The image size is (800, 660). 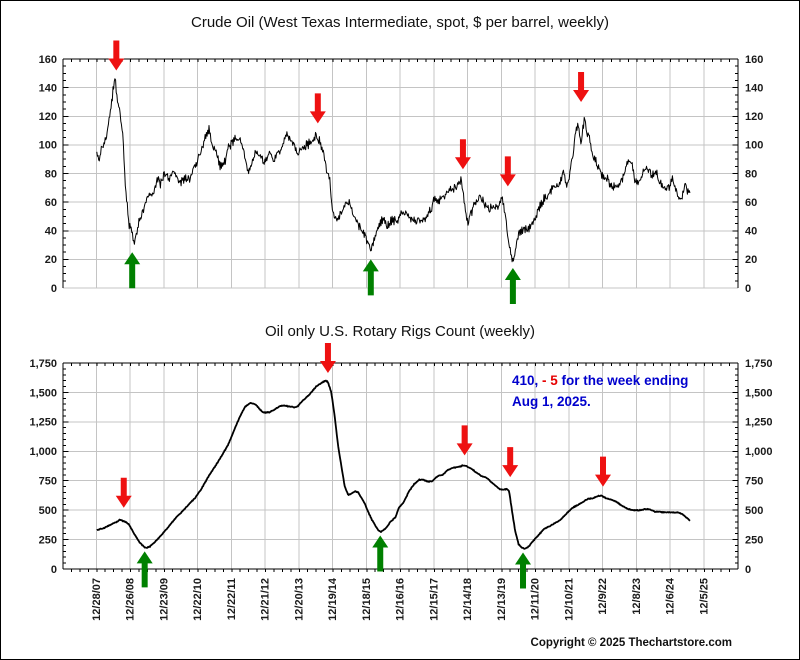 I want to click on svg-text: 12/15/17, so click(x=434, y=599).